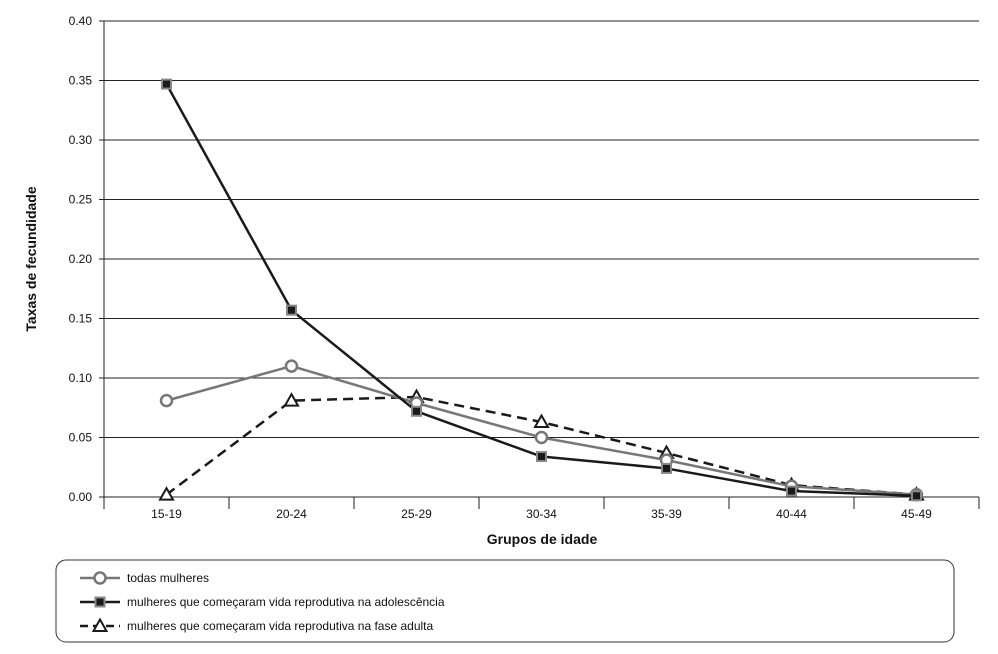 The image size is (998, 654). What do you see at coordinates (81, 378) in the screenshot?
I see `y-tick-label-2: 0.10` at bounding box center [81, 378].